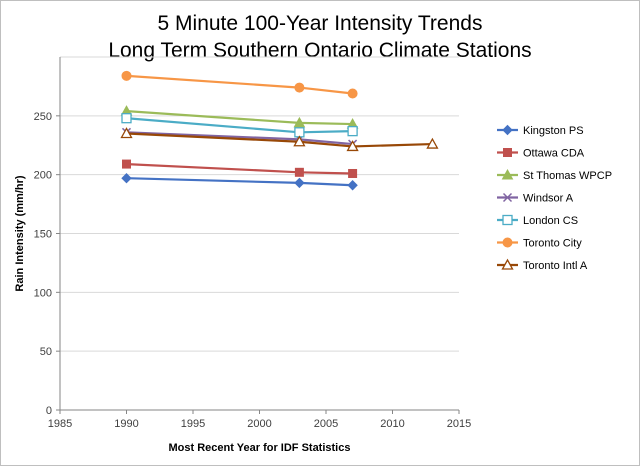 Image resolution: width=640 pixels, height=466 pixels. I want to click on legend-marker-ottawa-cda, so click(507, 152).